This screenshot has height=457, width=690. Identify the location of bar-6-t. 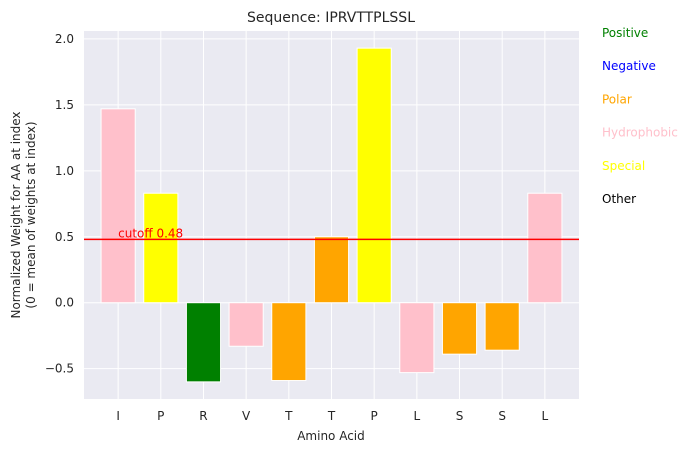
(331, 270).